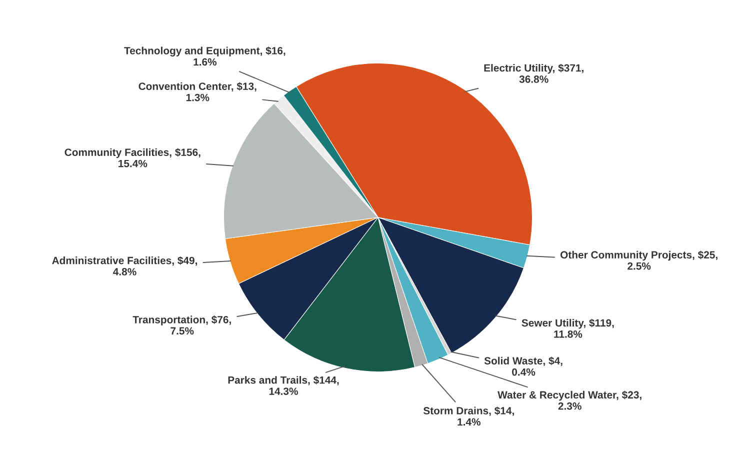 This screenshot has height=458, width=756. Describe the element at coordinates (205, 56) in the screenshot. I see `slice-label: Technology and Equipment, $16, 1.6%` at that location.